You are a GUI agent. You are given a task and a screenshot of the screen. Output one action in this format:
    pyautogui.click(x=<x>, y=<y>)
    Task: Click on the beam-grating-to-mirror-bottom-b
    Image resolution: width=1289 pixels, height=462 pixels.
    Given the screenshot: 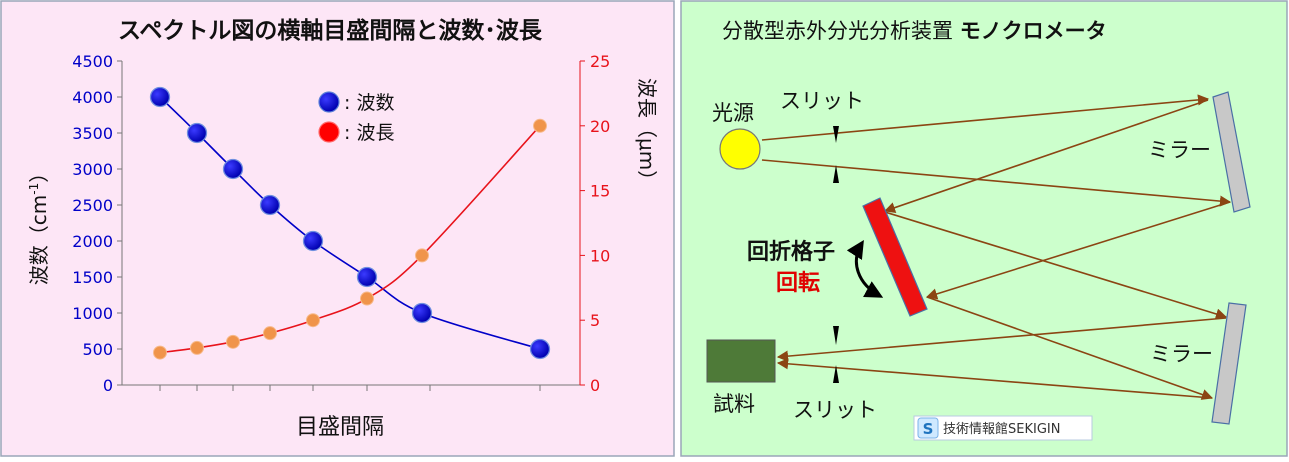 What is the action you would take?
    pyautogui.click(x=1070, y=348)
    